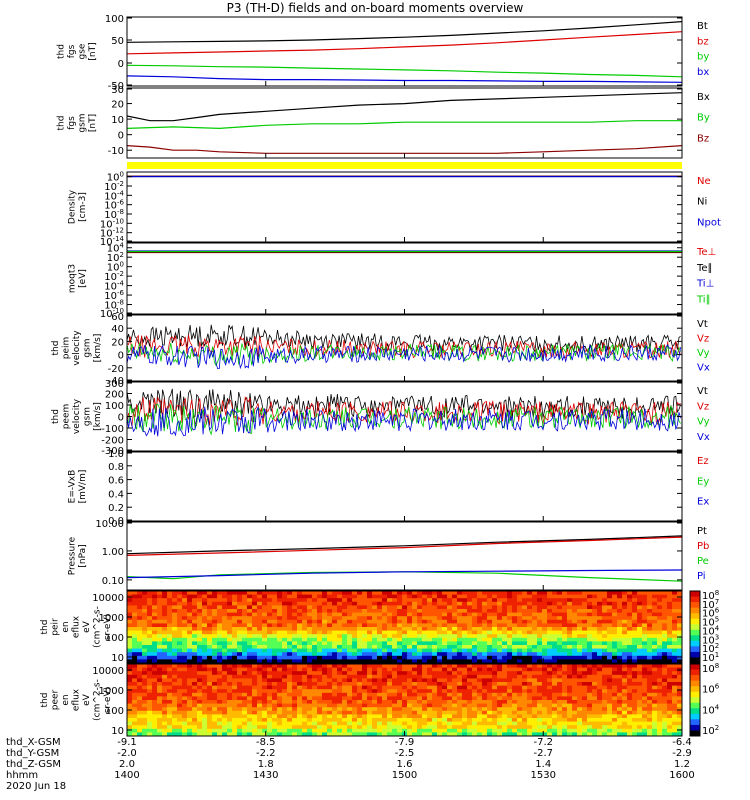 The width and height of the screenshot is (750, 800). I want to click on y-tick-label: 0.10, so click(113, 581).